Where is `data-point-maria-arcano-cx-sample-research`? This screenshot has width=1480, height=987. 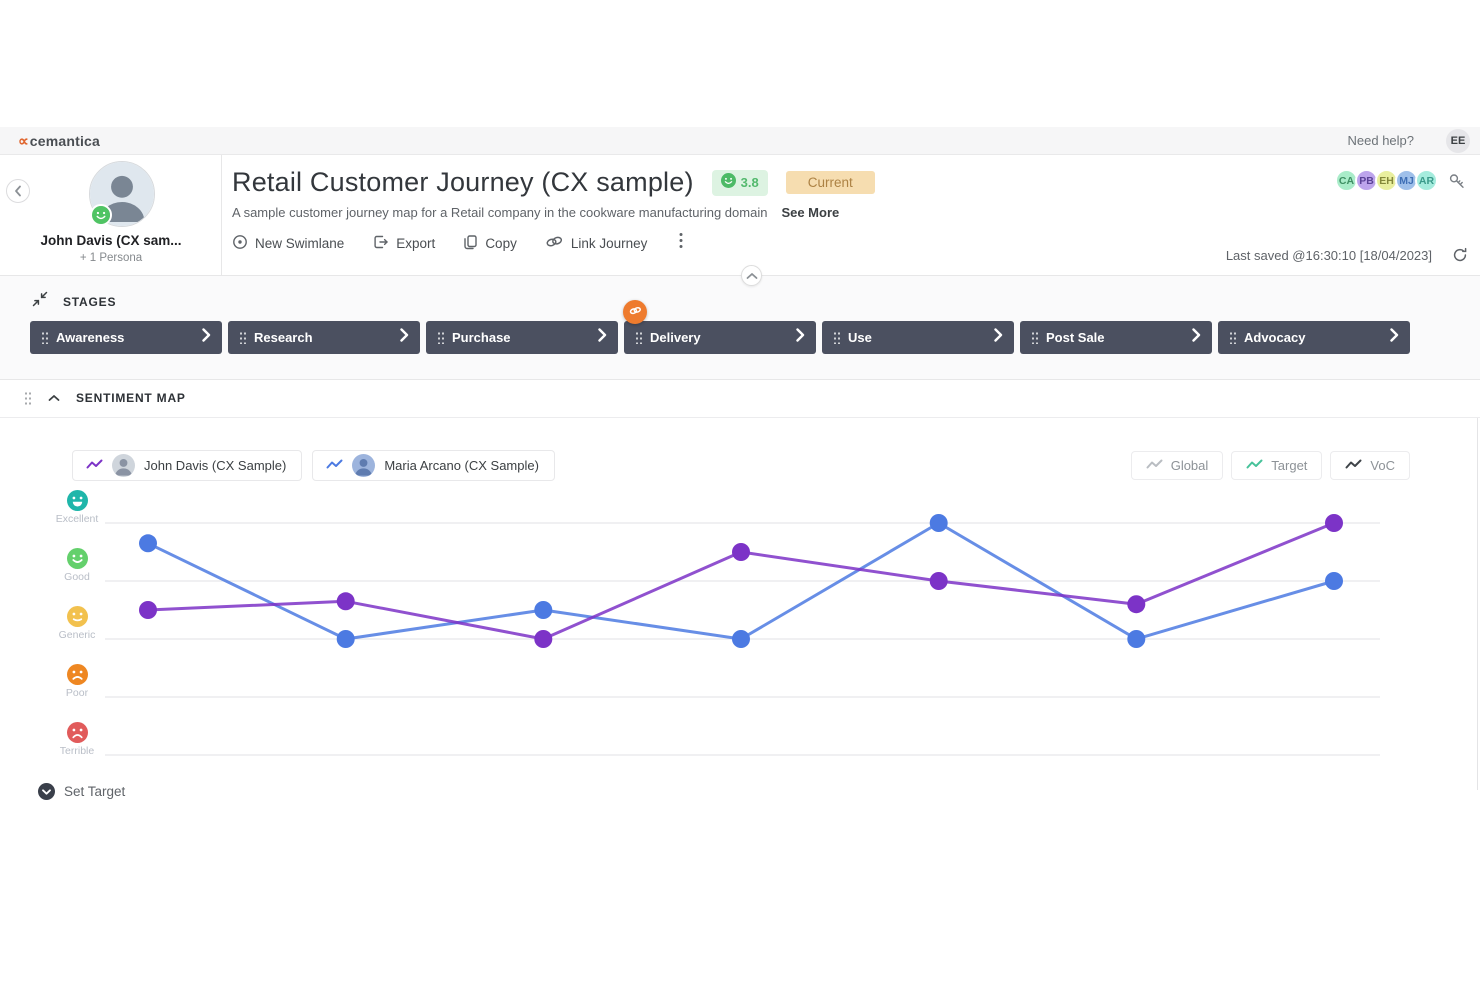
data-point-maria-arcano-cx-sample-research is located at coordinates (345, 639).